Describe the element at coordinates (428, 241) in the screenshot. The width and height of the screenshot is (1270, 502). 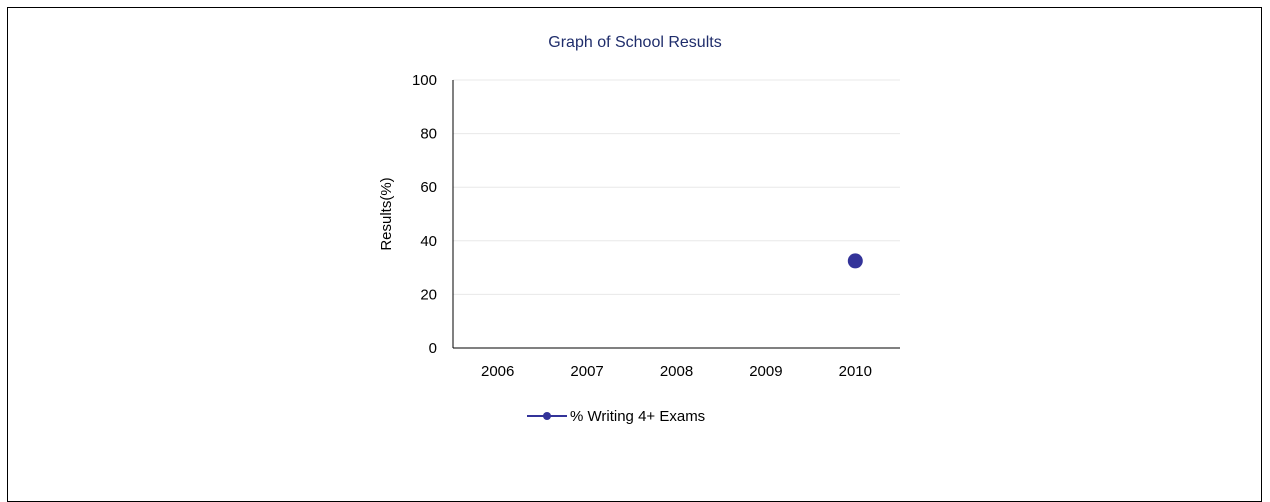
I see `y-tick-label: 40` at that location.